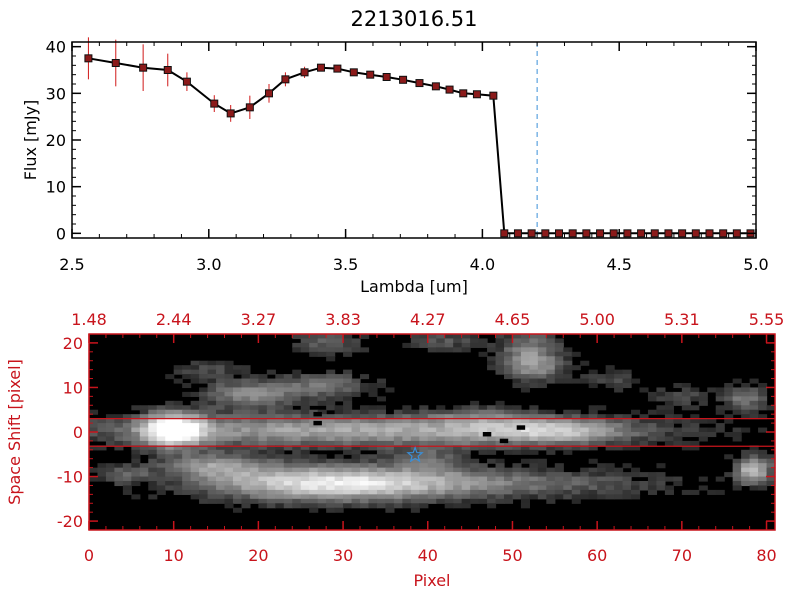  What do you see at coordinates (414, 19) in the screenshot?
I see `chart-title: 2213016.51` at bounding box center [414, 19].